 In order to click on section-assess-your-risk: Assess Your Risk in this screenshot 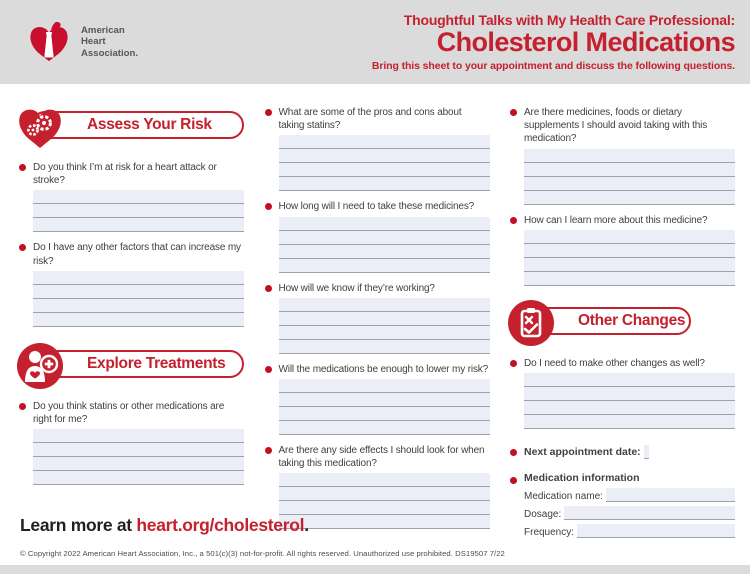, I will do `click(129, 127)`.